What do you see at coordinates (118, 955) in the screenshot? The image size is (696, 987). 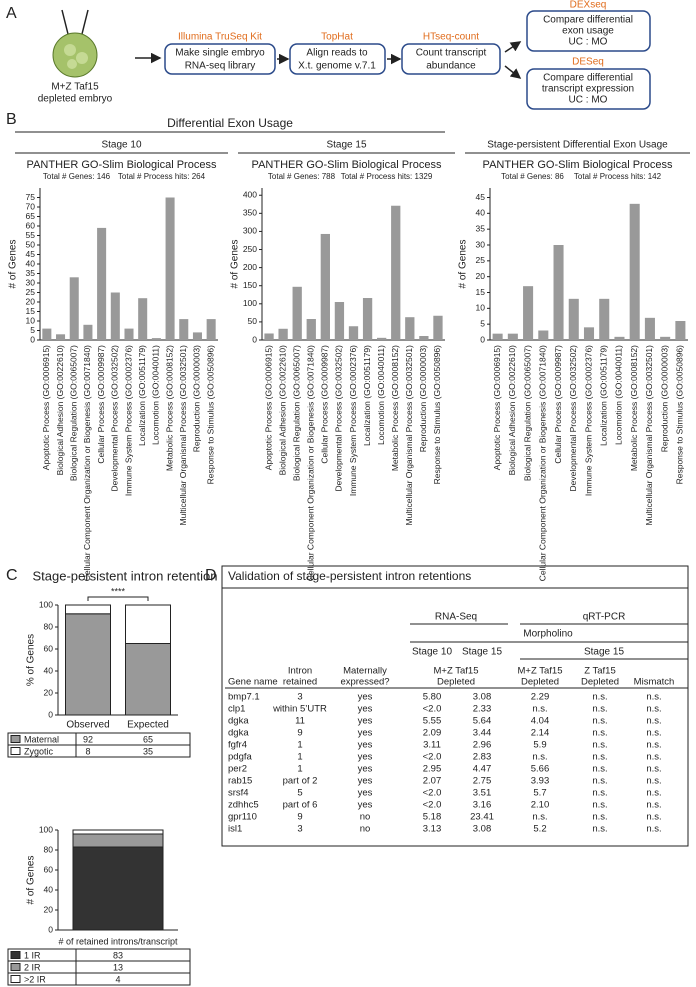 I see `legend-value: 83` at bounding box center [118, 955].